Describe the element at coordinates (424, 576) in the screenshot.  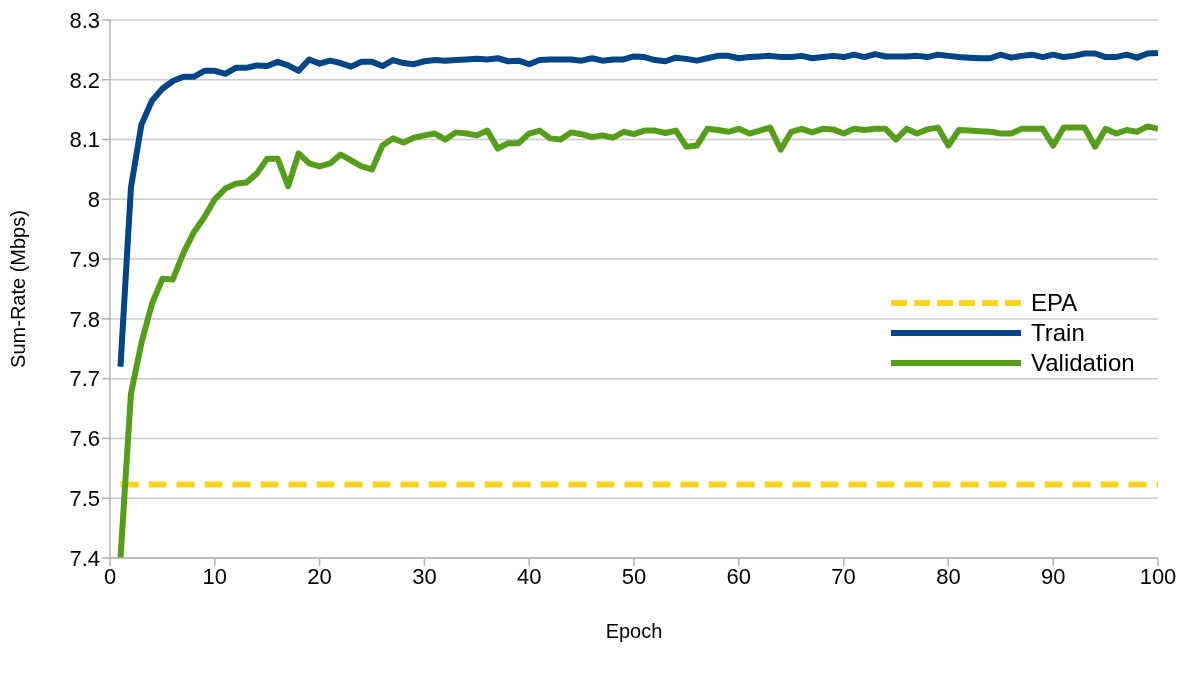
I see `x-tick-label: 30` at that location.